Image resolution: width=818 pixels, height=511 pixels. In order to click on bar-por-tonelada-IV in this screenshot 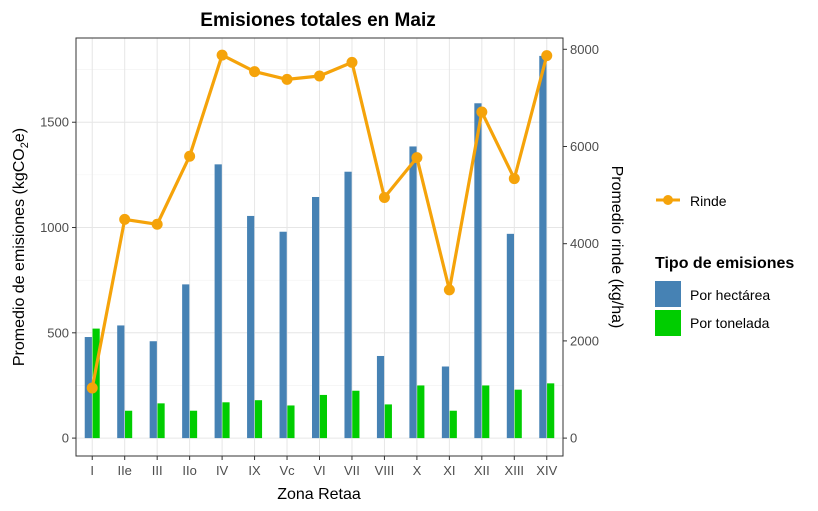, I will do `click(226, 420)`.